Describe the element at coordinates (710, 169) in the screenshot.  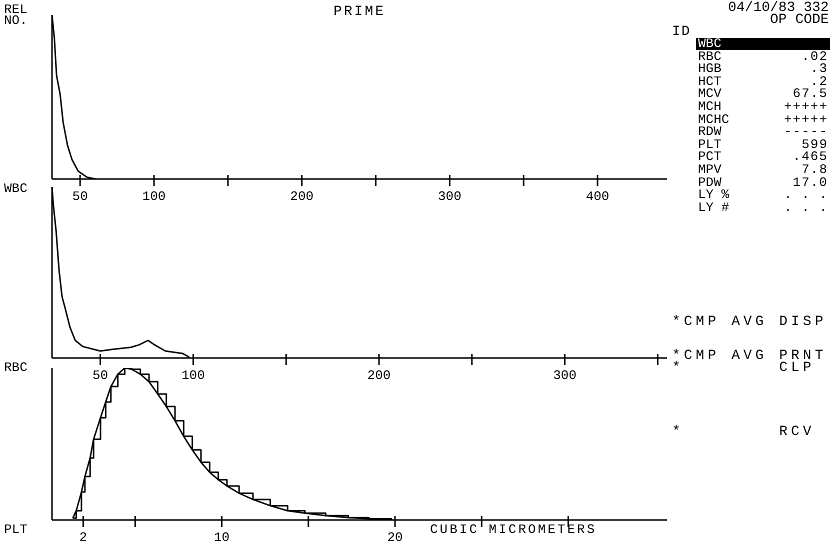
I see `category-label: MPV` at that location.